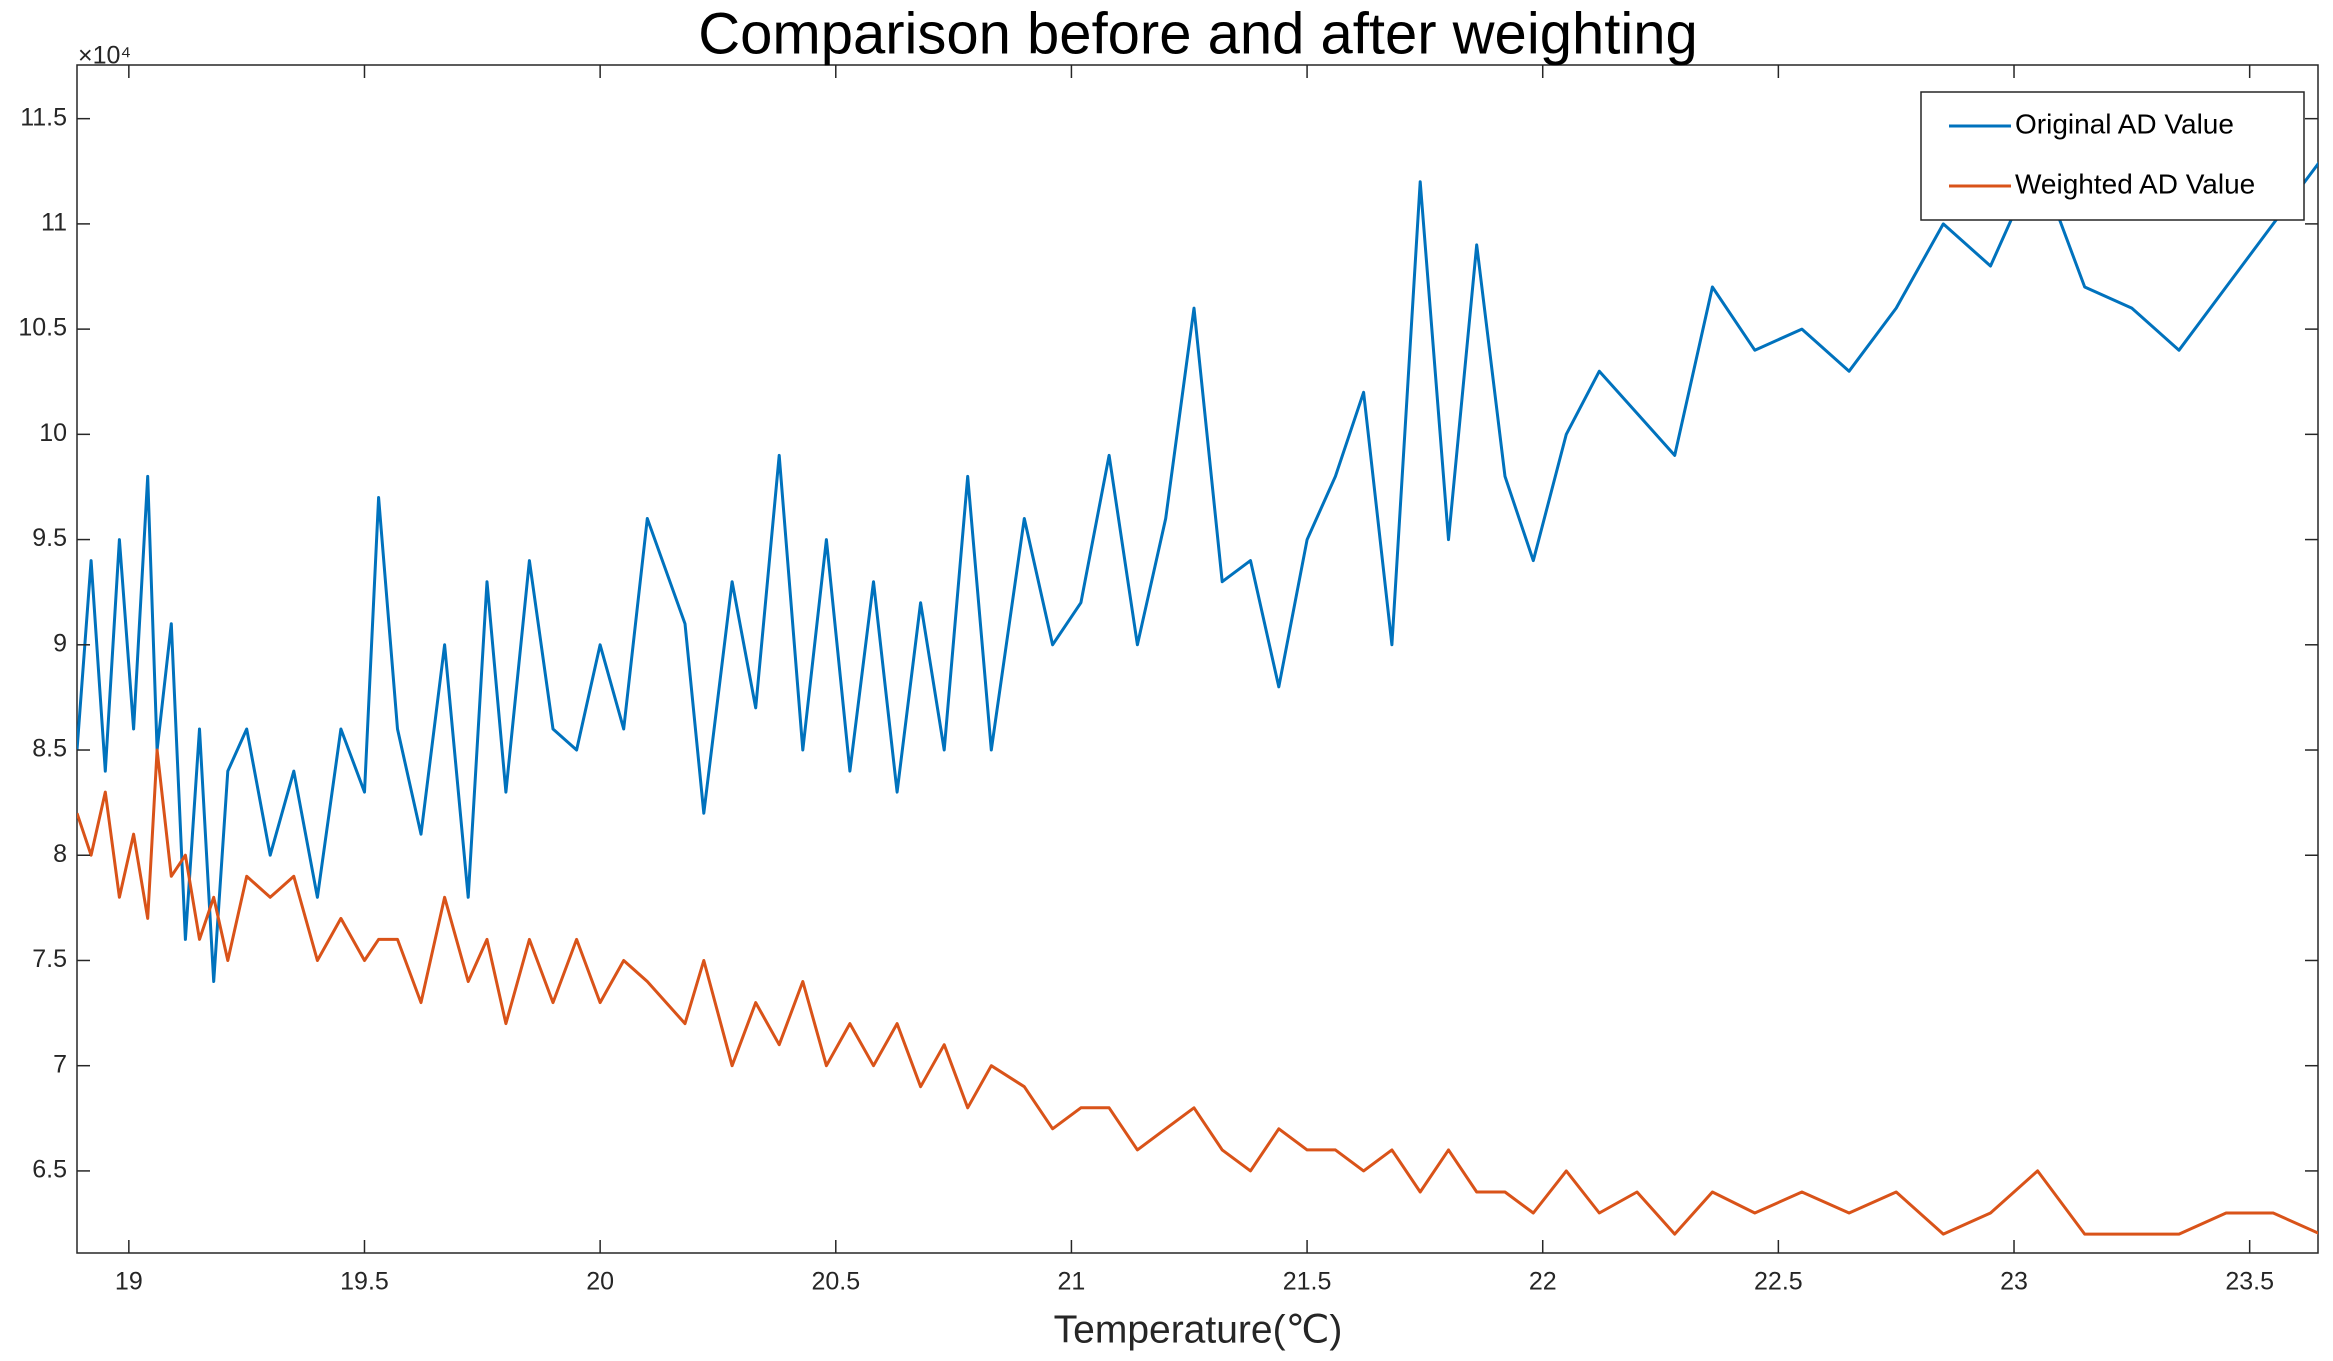 The width and height of the screenshot is (2333, 1361). Describe the element at coordinates (2014, 1282) in the screenshot. I see `x-tick-label: 23` at that location.